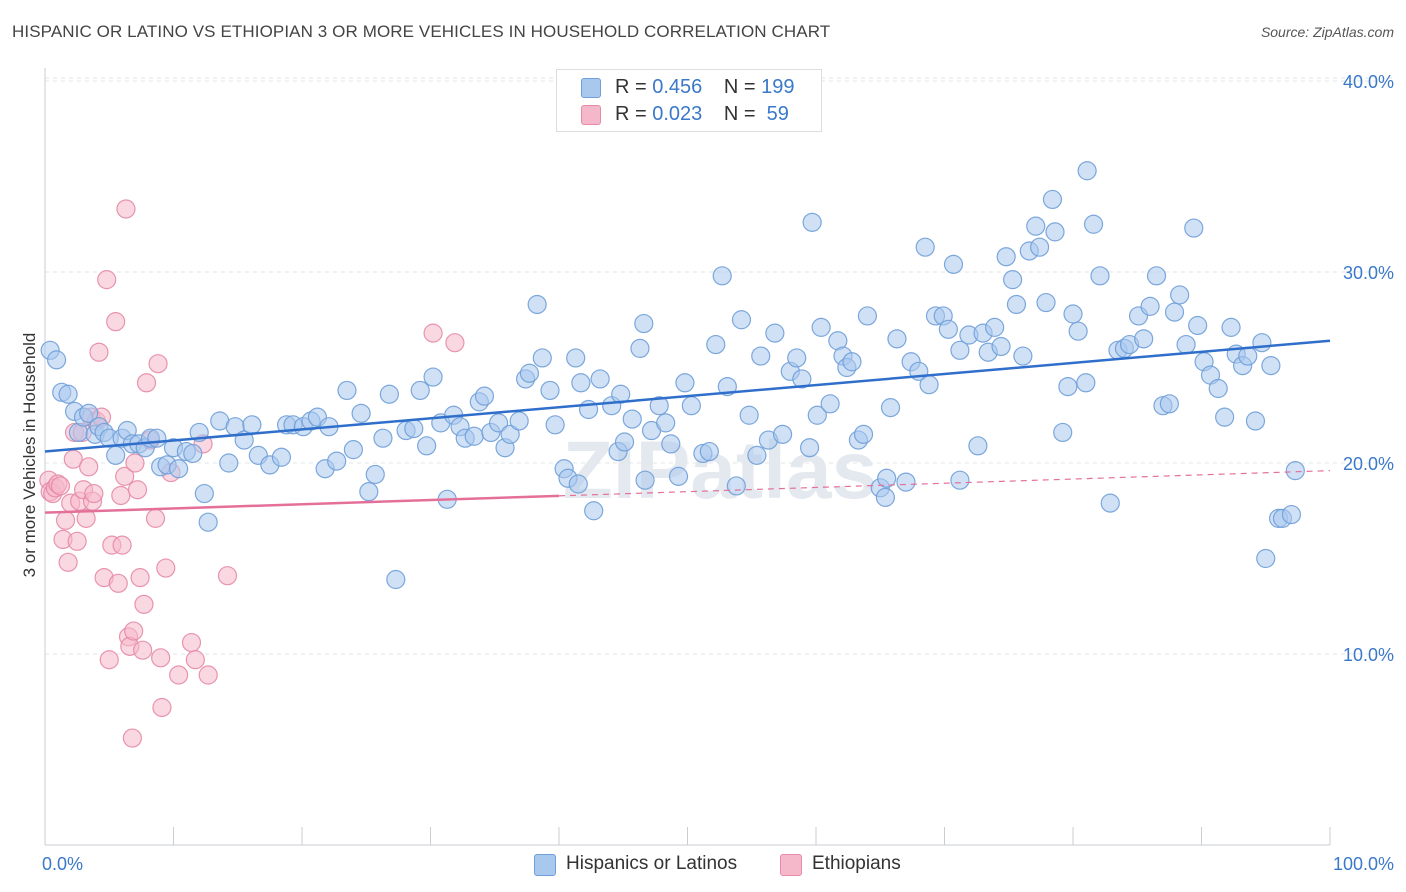  Describe the element at coordinates (687, 396) in the screenshot. I see `hispanics-trend-line` at that location.